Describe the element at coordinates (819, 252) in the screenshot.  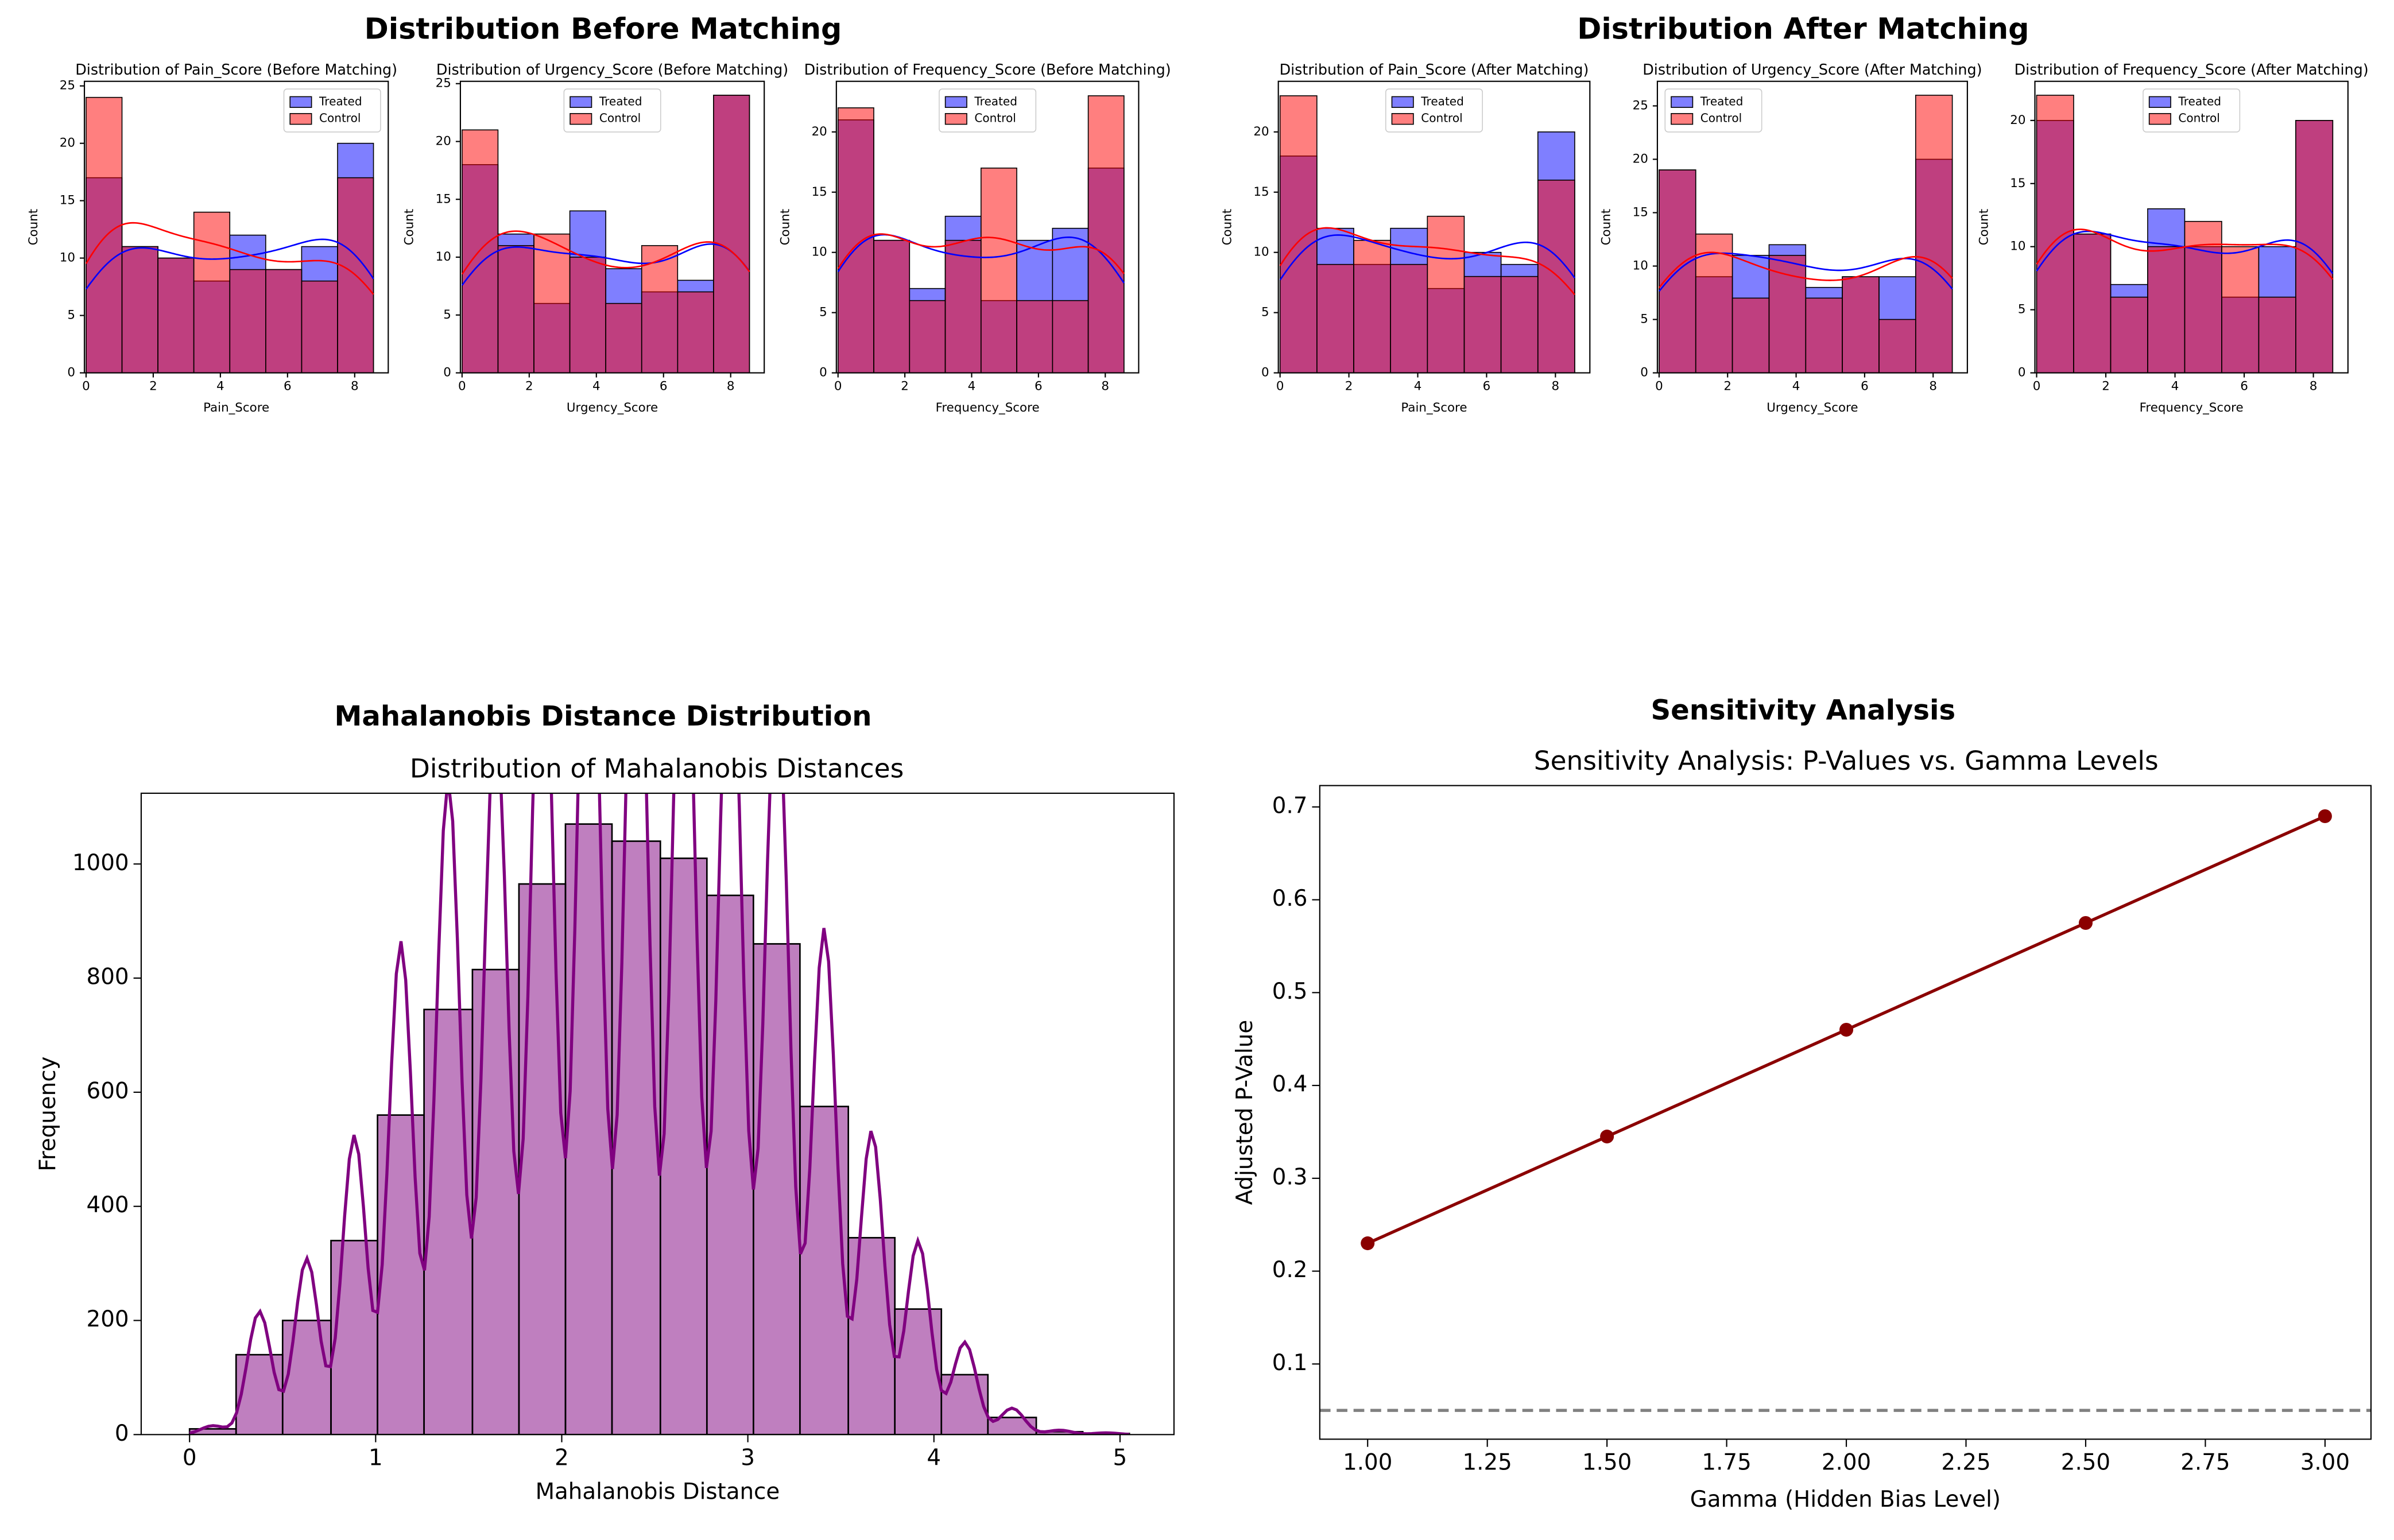
I see `y-tick-label: 10` at that location.